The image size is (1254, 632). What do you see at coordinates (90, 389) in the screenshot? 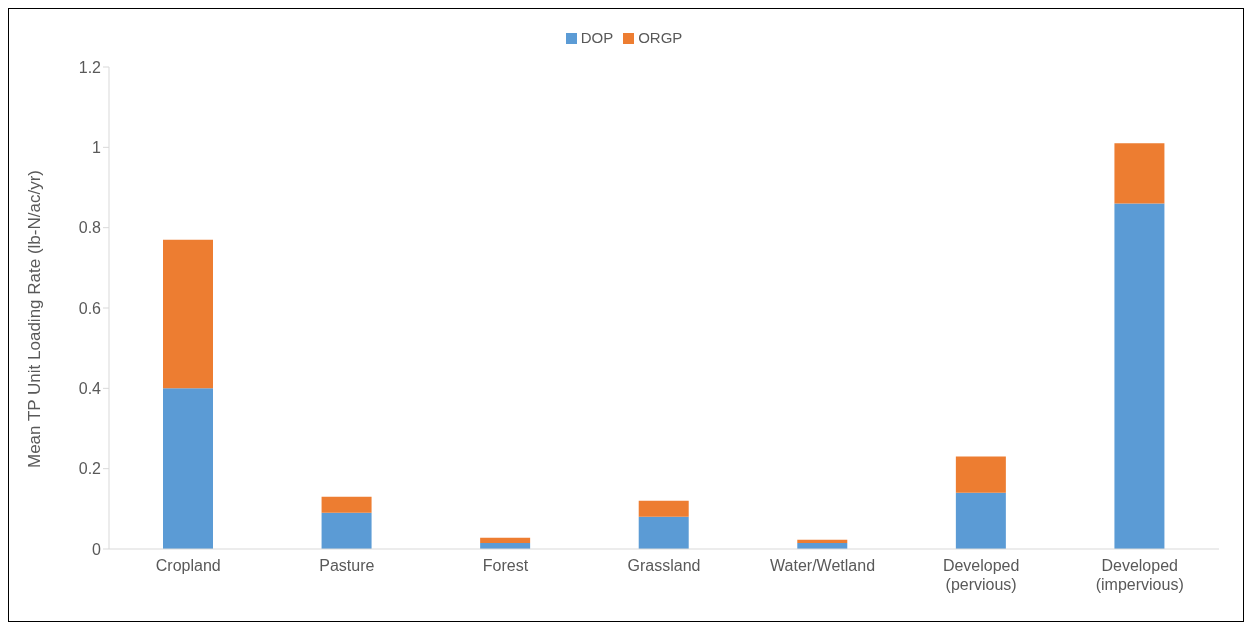
I see `y-tick-label: 0.4` at bounding box center [90, 389].